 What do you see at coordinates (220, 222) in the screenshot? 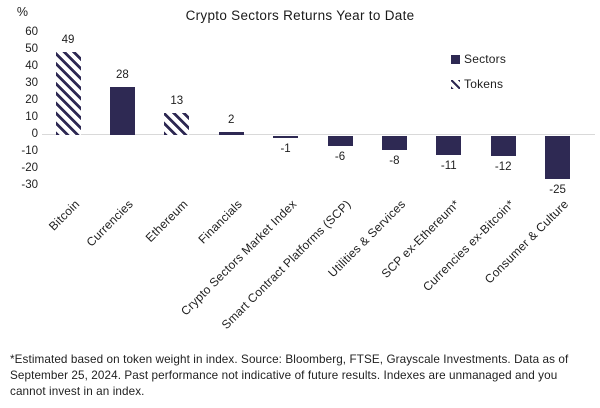
I see `x-tick-label: Financials` at bounding box center [220, 222].